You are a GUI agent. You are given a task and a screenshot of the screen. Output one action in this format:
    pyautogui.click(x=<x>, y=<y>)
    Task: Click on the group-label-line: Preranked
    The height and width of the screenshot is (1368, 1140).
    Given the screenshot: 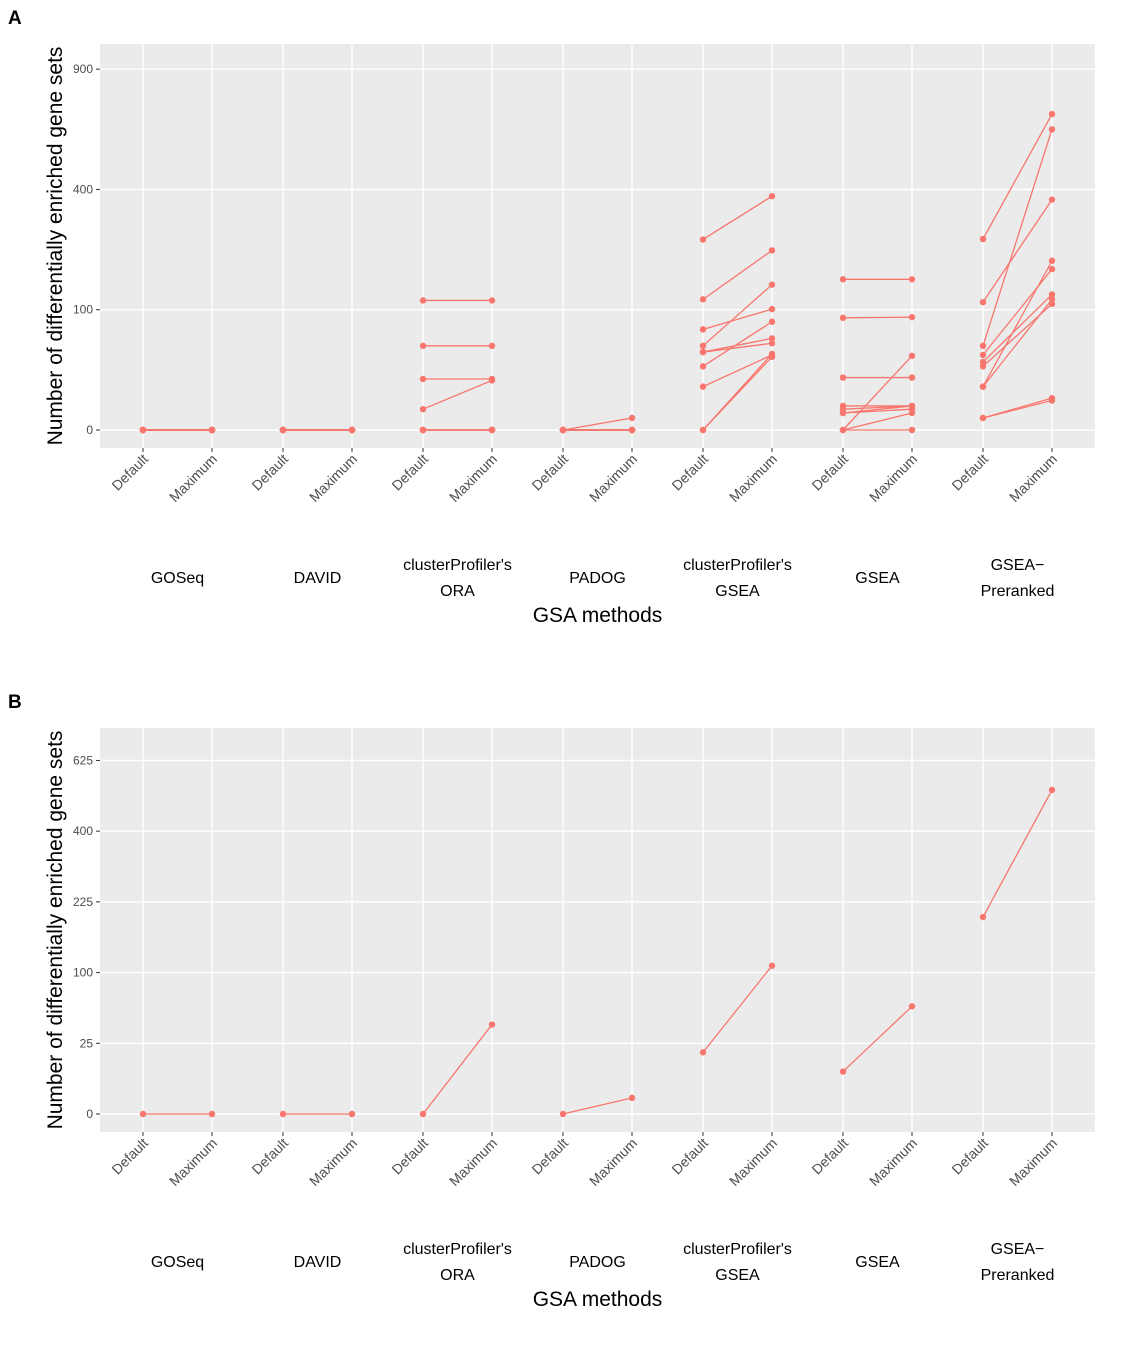 What is the action you would take?
    pyautogui.click(x=1018, y=1275)
    